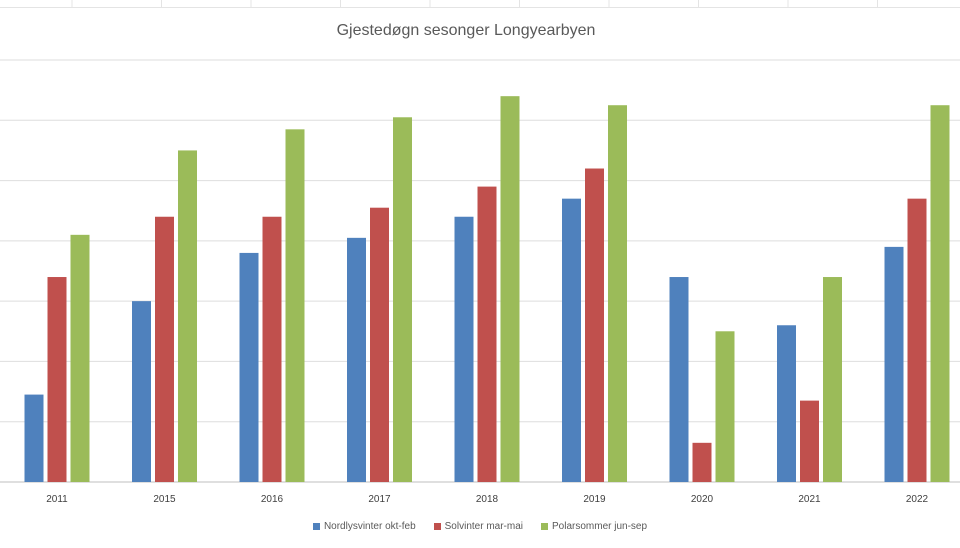 The image size is (960, 548). What do you see at coordinates (483, 526) in the screenshot?
I see `legend-label: Solvinter mar-mai` at bounding box center [483, 526].